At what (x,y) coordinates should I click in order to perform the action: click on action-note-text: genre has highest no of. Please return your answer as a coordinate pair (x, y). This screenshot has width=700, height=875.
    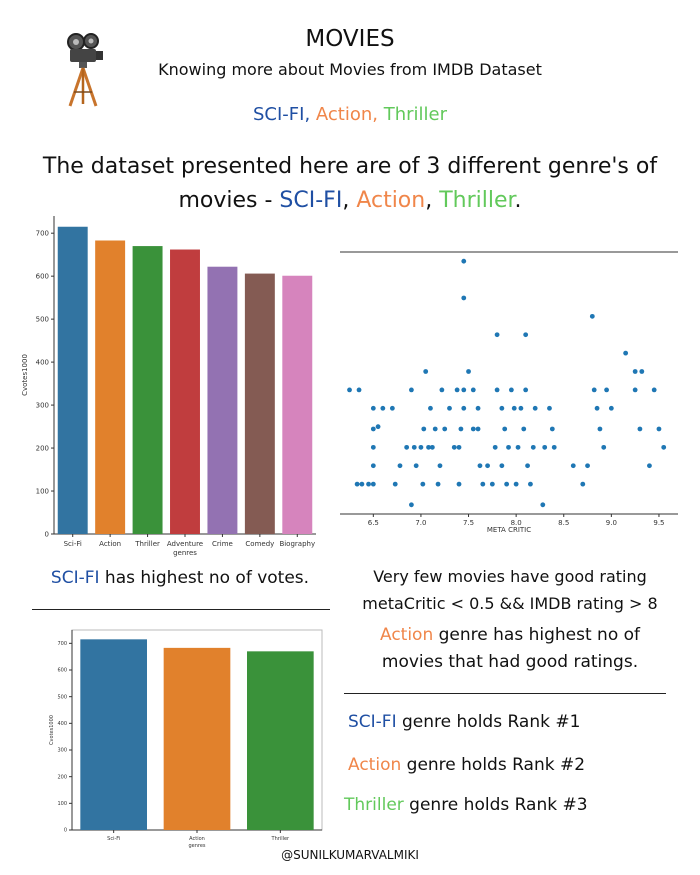
    Looking at the image, I should click on (537, 635).